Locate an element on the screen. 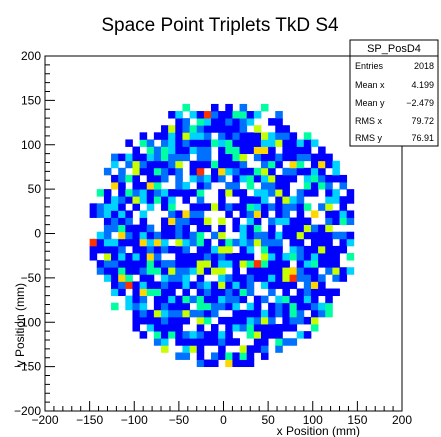 The width and height of the screenshot is (441, 437). stats-rms-x-value: 79.72 is located at coordinates (422, 121).